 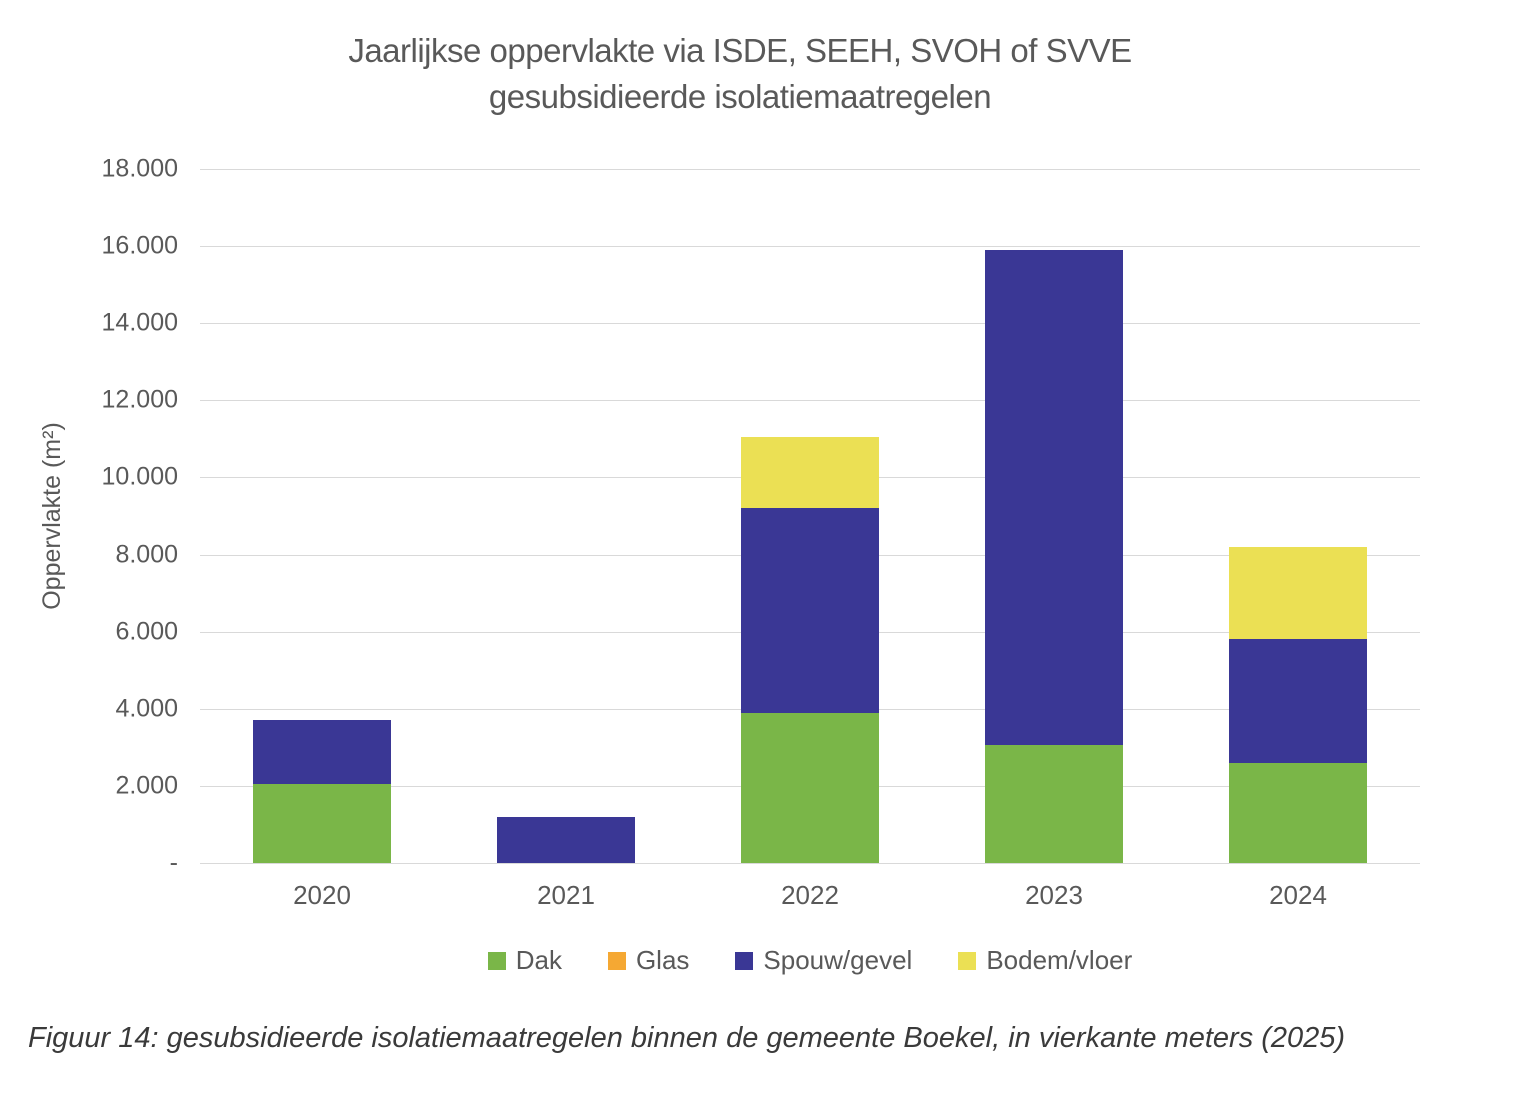 What do you see at coordinates (1298, 701) in the screenshot?
I see `bar-segment-spouw-gevel-2024` at bounding box center [1298, 701].